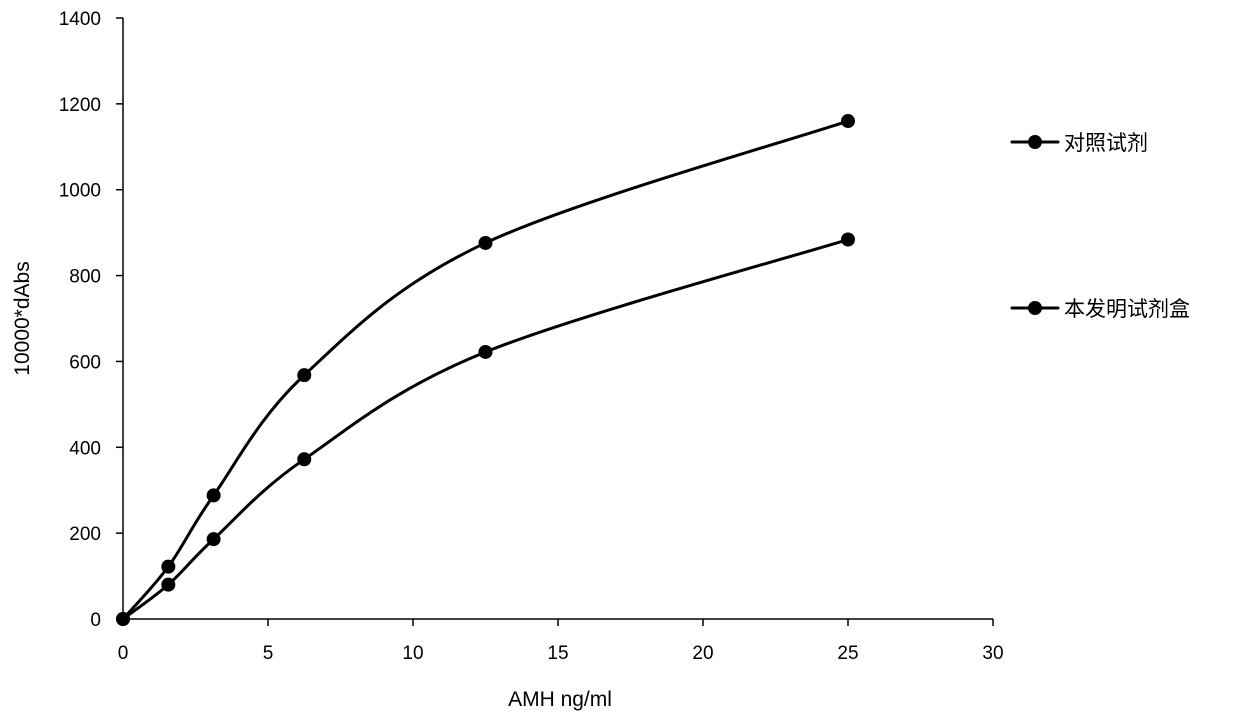 The width and height of the screenshot is (1240, 720). What do you see at coordinates (1127, 309) in the screenshot?
I see `legend-label: 本发明试剂盒` at bounding box center [1127, 309].